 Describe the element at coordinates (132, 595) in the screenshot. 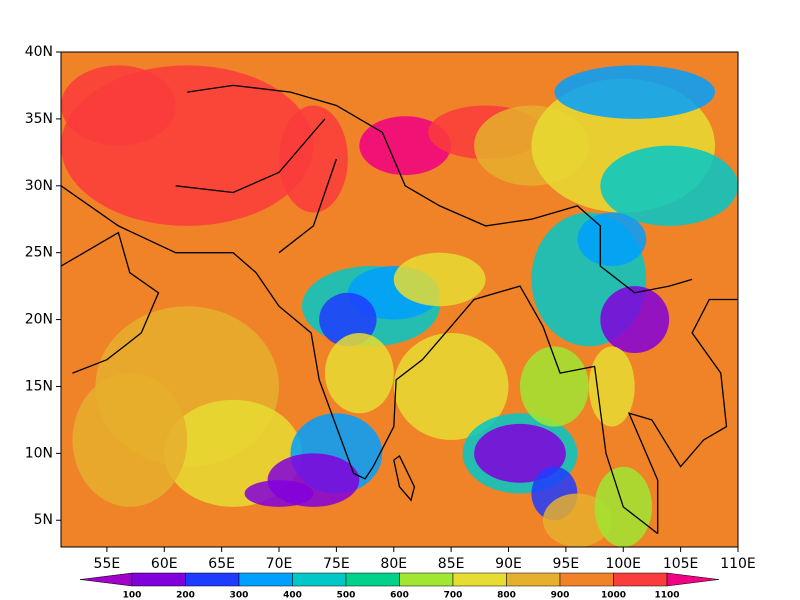

I see `colorbar-label: 100` at that location.